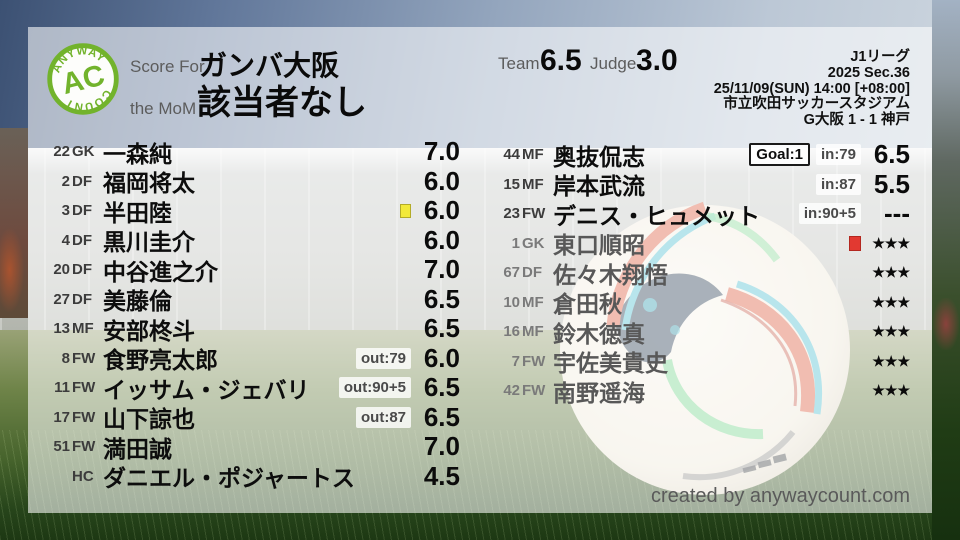  What do you see at coordinates (599, 392) in the screenshot?
I see `player-name: 南野遥海` at bounding box center [599, 392].